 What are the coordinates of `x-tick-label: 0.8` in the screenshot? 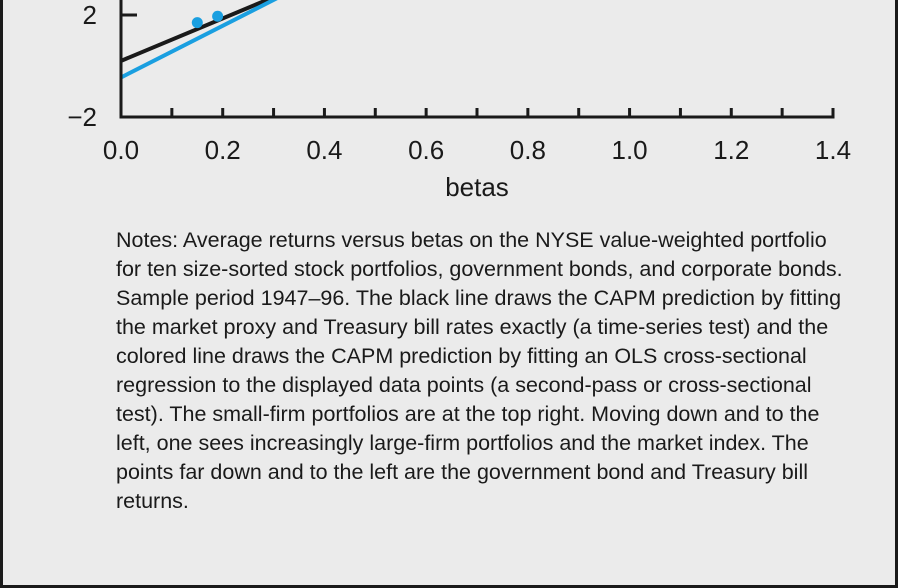 It's located at (528, 150).